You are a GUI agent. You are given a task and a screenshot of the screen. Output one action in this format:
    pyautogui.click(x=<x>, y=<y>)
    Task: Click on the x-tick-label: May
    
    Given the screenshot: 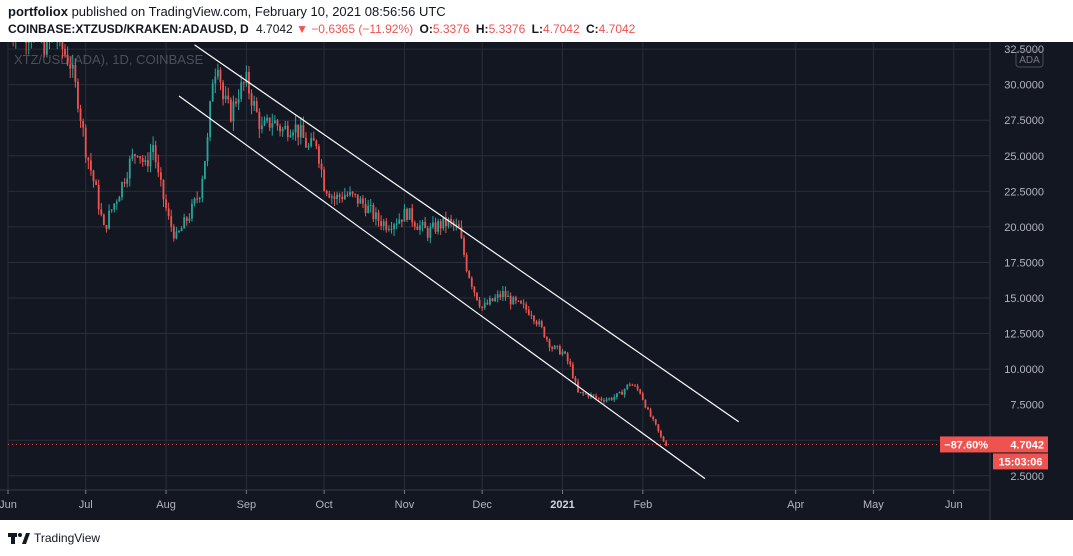 What is the action you would take?
    pyautogui.click(x=873, y=505)
    